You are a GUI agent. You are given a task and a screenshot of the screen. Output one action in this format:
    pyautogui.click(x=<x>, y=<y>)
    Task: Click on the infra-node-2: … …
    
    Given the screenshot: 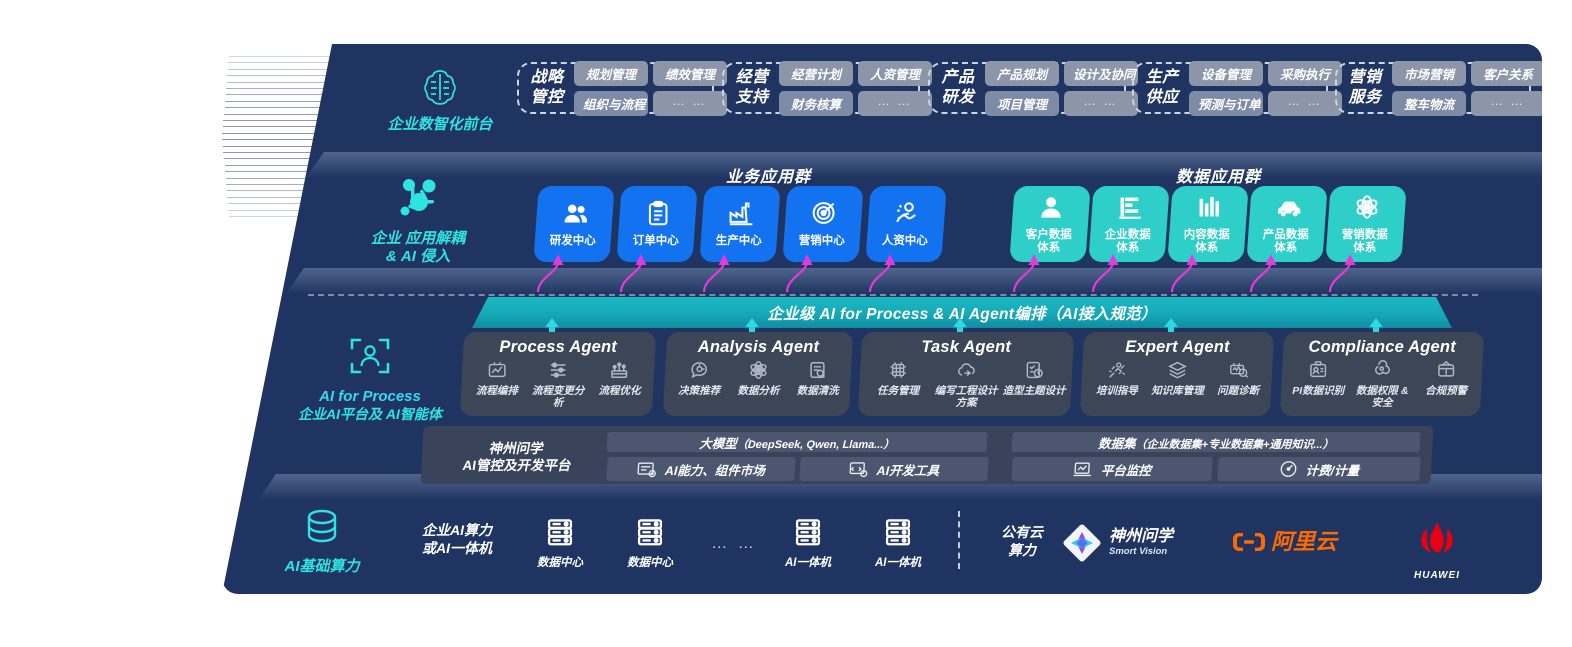 What is the action you would take?
    pyautogui.click(x=734, y=535)
    